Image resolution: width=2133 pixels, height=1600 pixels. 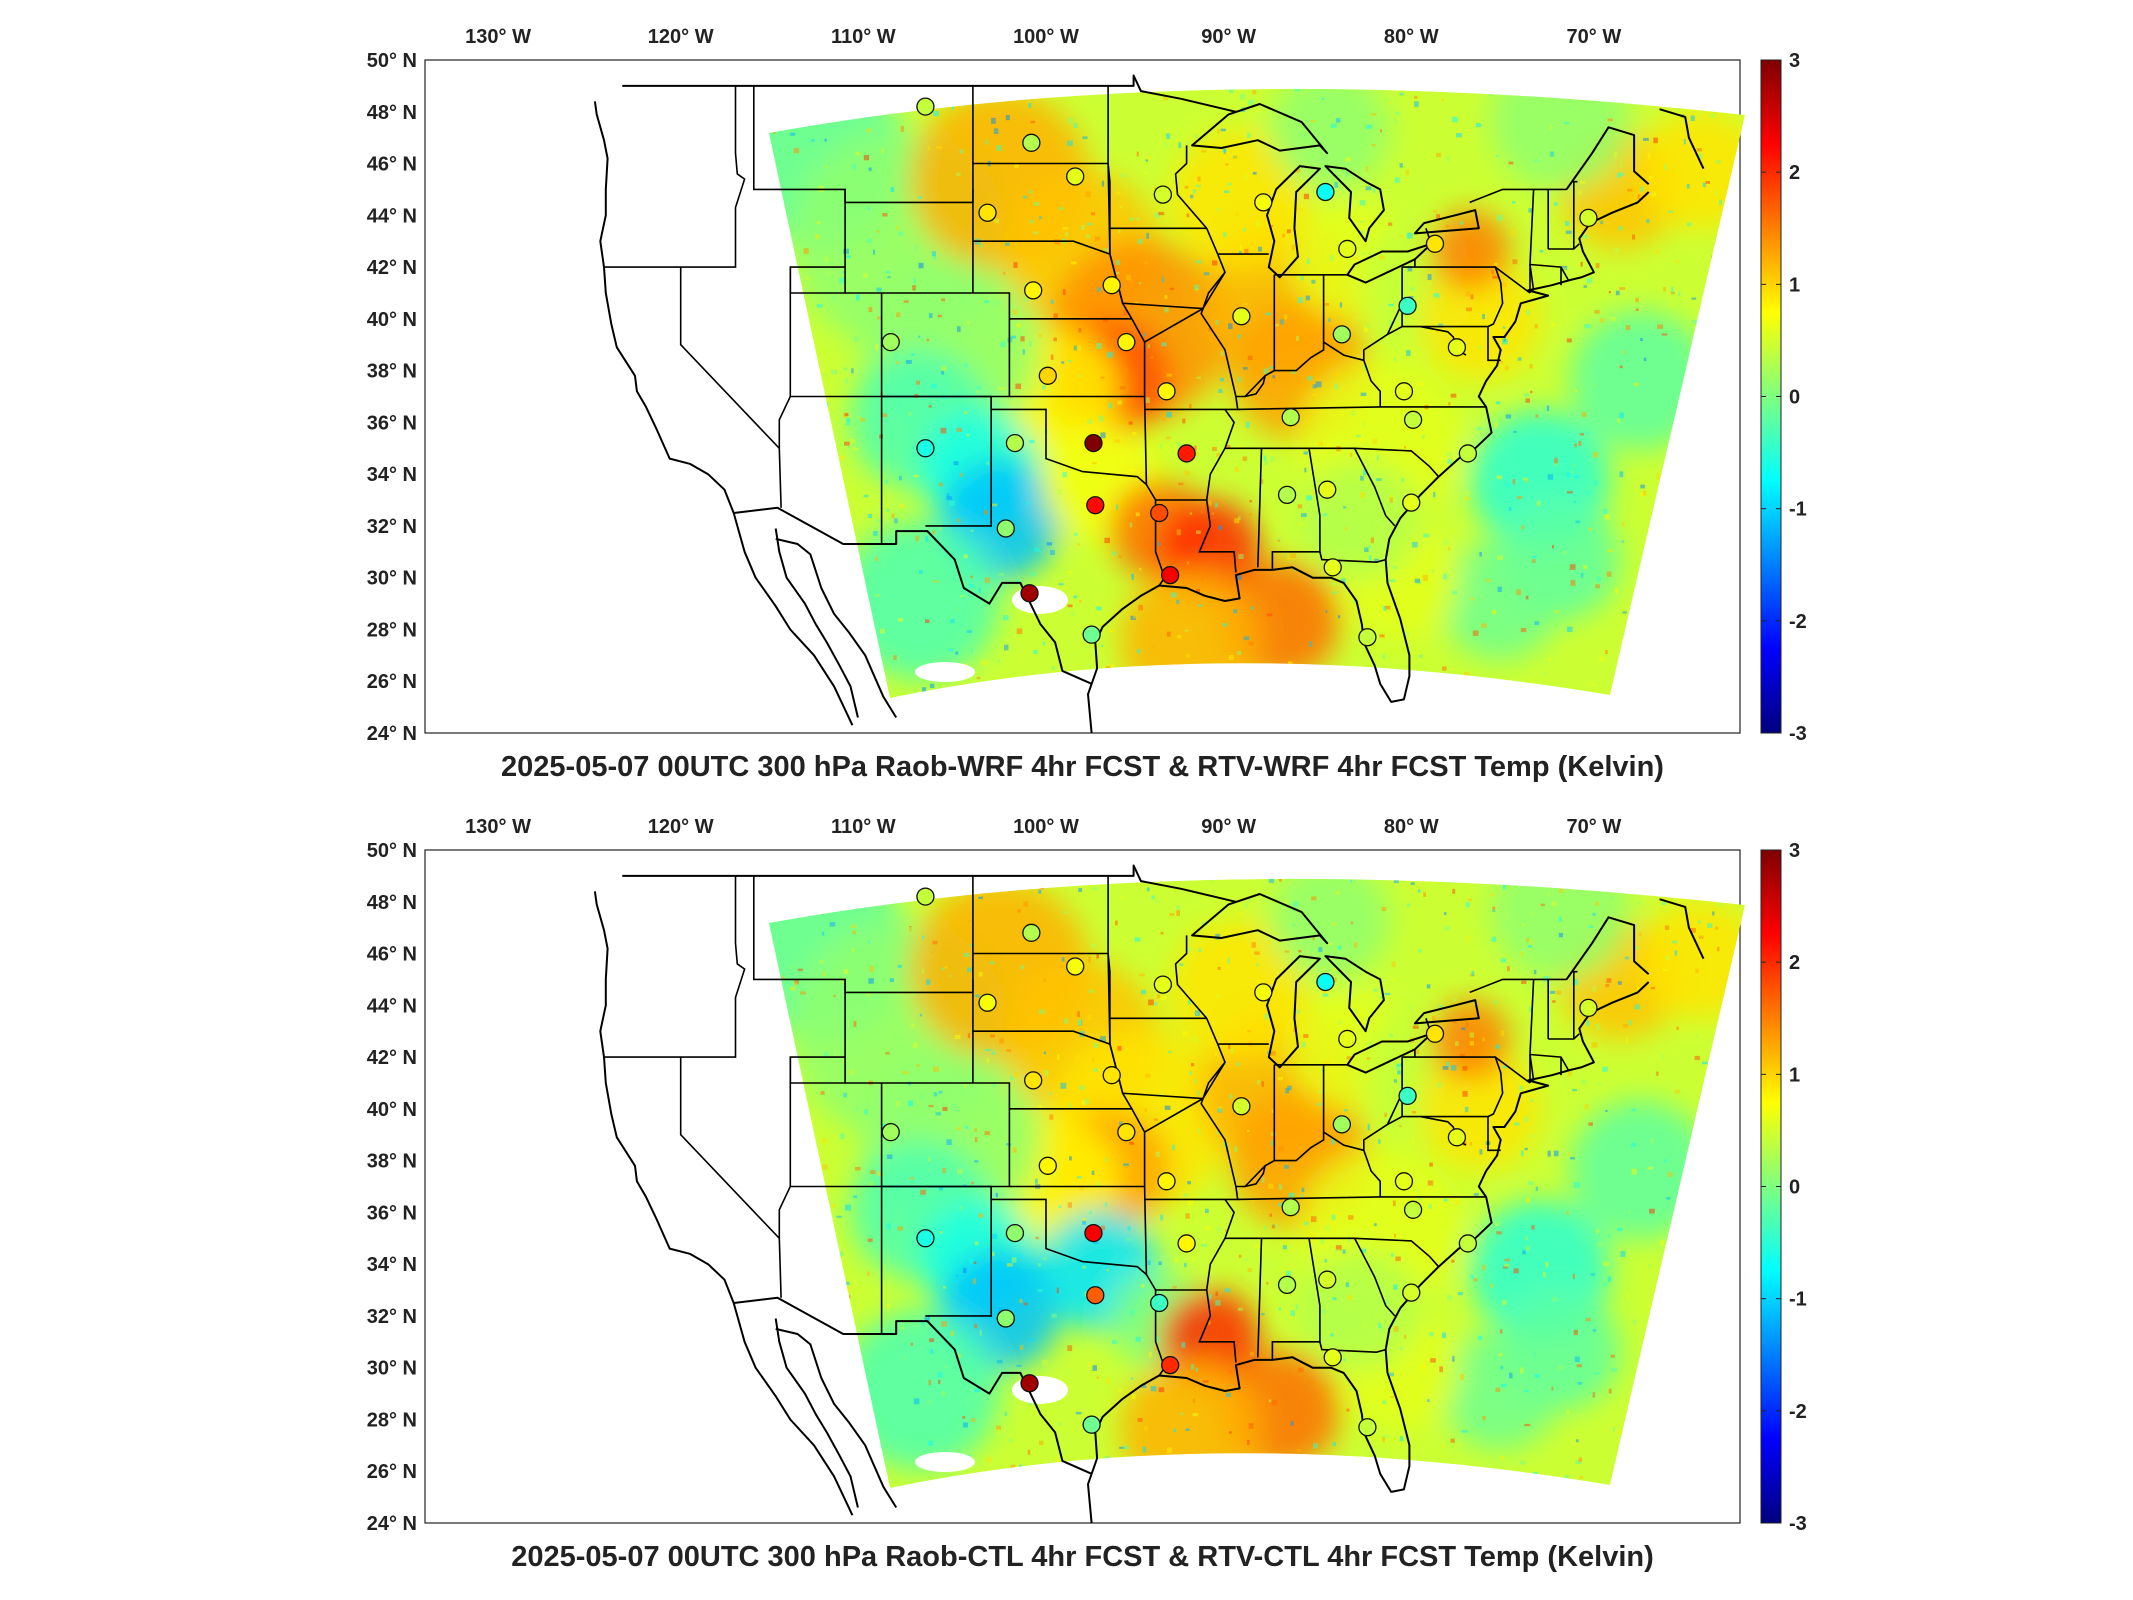 I want to click on lat-tick-label: 36° N, so click(x=392, y=1213).